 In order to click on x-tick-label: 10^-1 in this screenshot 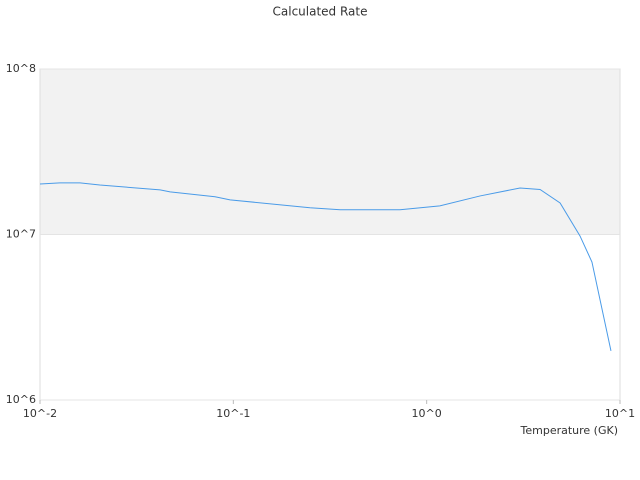, I will do `click(233, 413)`.